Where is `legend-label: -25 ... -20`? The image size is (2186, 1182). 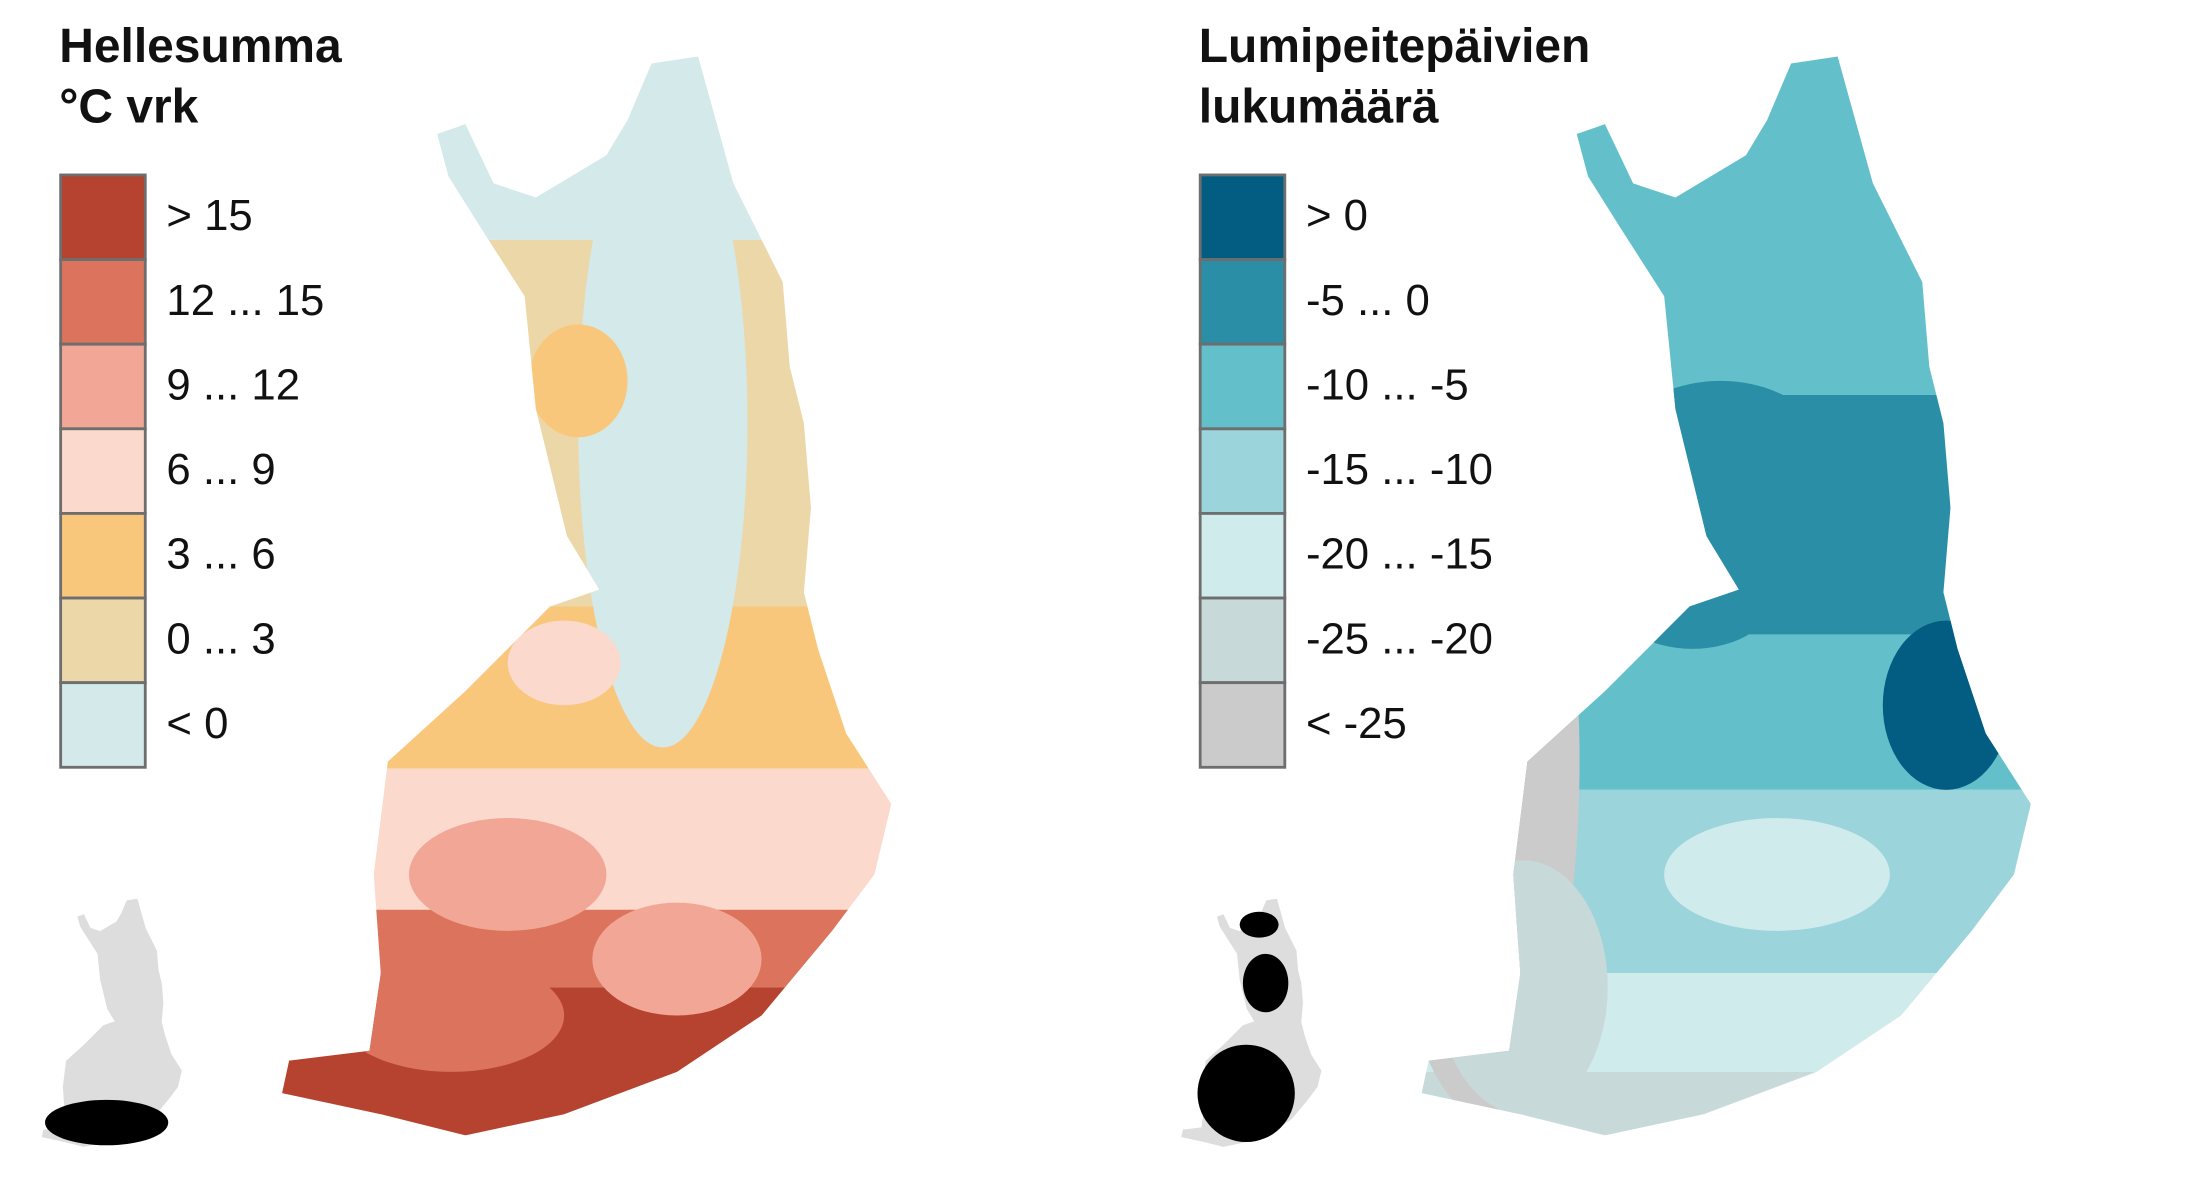 legend-label: -25 ... -20 is located at coordinates (1399, 638).